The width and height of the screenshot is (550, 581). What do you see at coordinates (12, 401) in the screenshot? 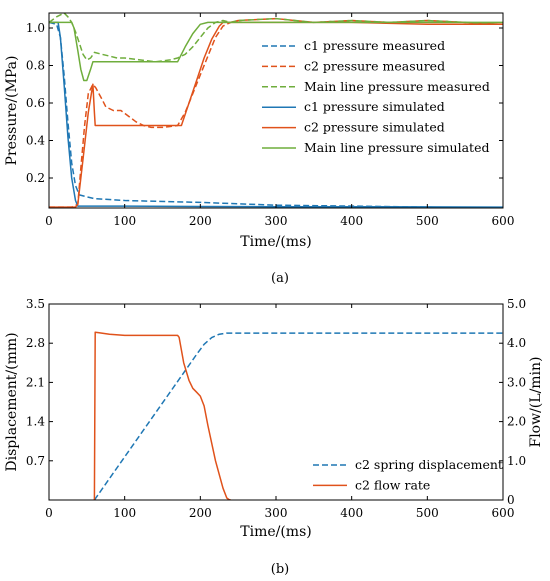
I see `y-axis-label: Displacement/(mm)` at bounding box center [12, 401].